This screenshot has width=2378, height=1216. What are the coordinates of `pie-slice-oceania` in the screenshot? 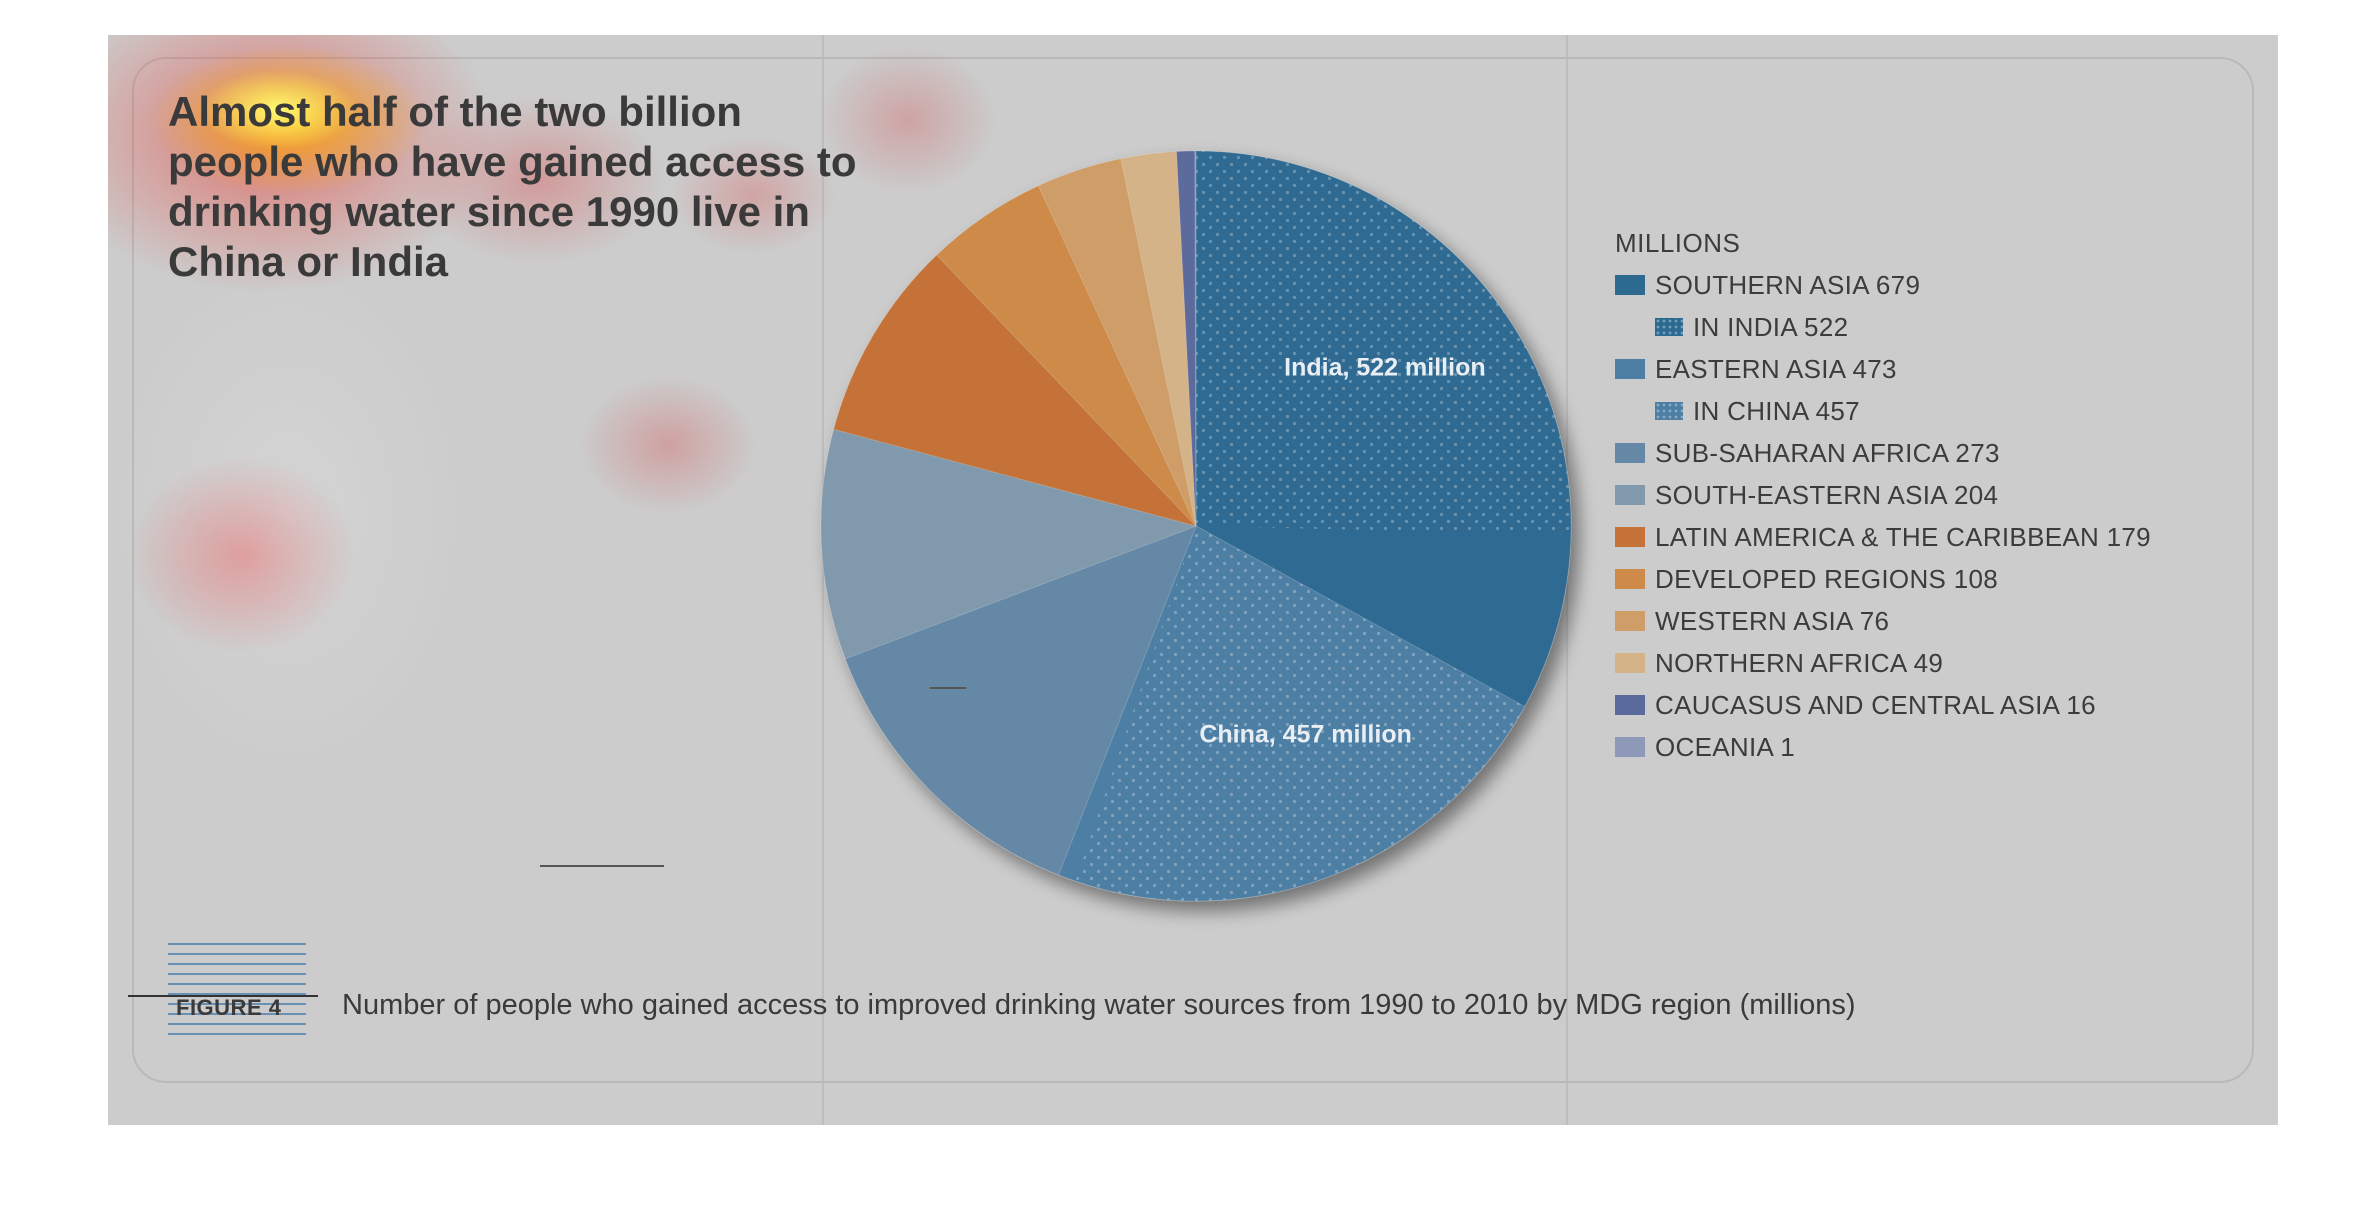 It's located at (1195, 338).